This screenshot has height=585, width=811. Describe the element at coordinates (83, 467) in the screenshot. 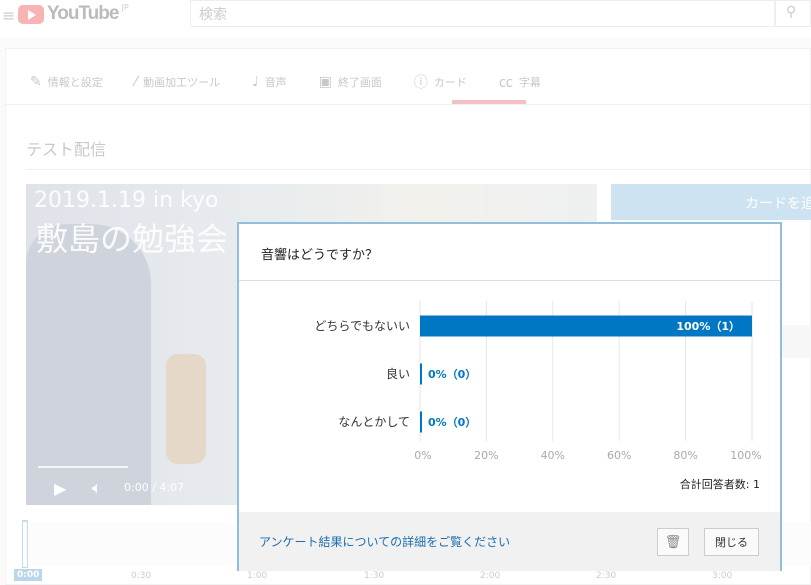

I see `video-progress-bar` at that location.